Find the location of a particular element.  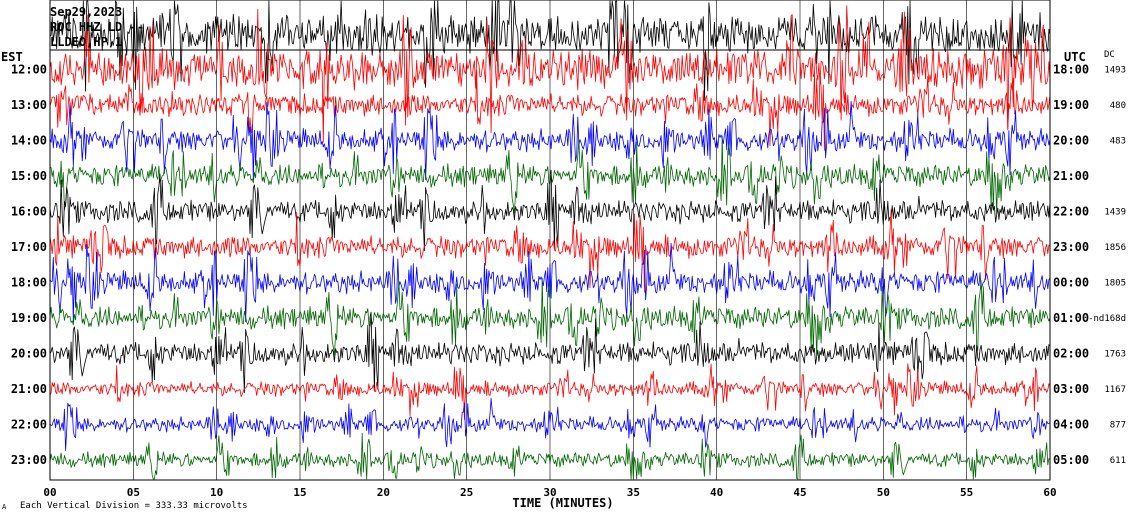

x-tick-label: 35 is located at coordinates (633, 492).